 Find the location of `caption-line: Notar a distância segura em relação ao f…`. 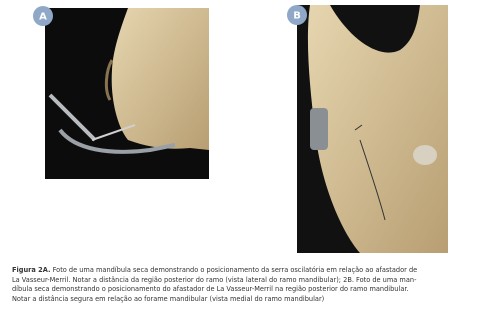

caption-line: Notar a distância segura em relação ao f… is located at coordinates (168, 298).